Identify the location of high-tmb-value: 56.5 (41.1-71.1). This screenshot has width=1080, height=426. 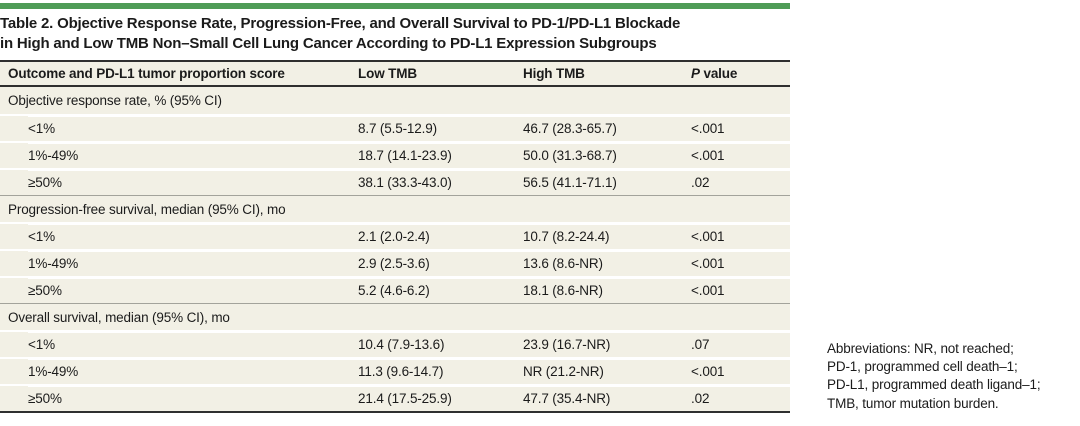
(570, 182).